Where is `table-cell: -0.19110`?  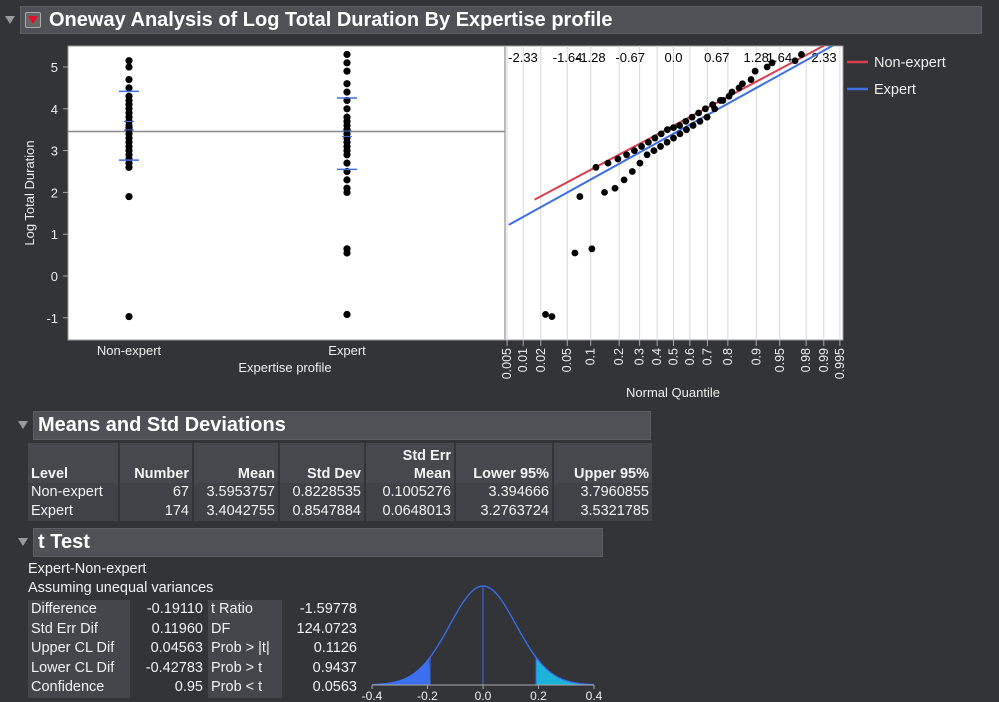
table-cell: -0.19110 is located at coordinates (174, 609).